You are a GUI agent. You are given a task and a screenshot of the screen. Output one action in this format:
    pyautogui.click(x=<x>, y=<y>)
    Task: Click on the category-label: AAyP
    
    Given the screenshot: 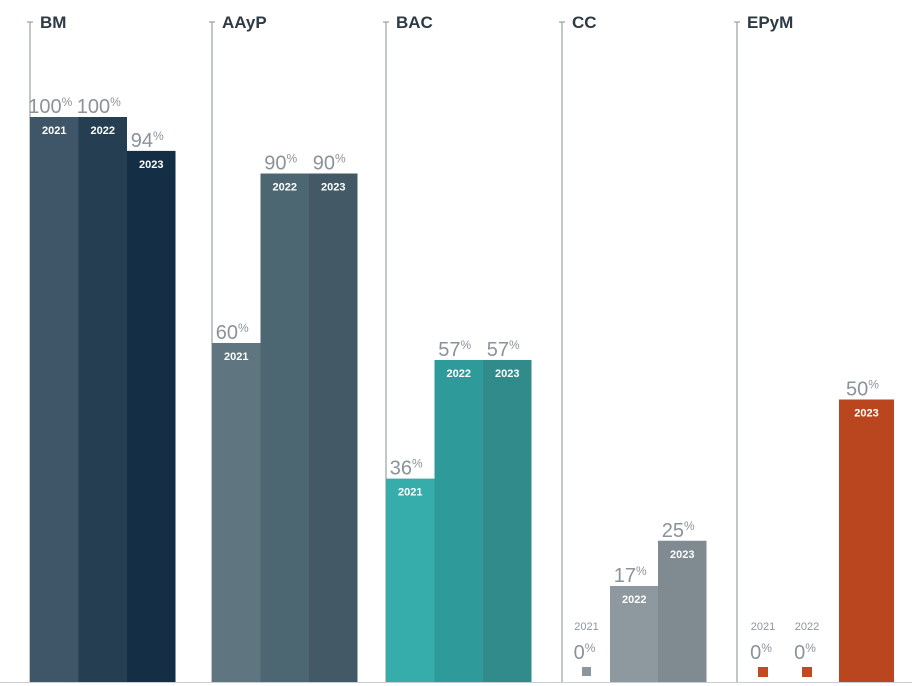 What is the action you would take?
    pyautogui.click(x=244, y=22)
    